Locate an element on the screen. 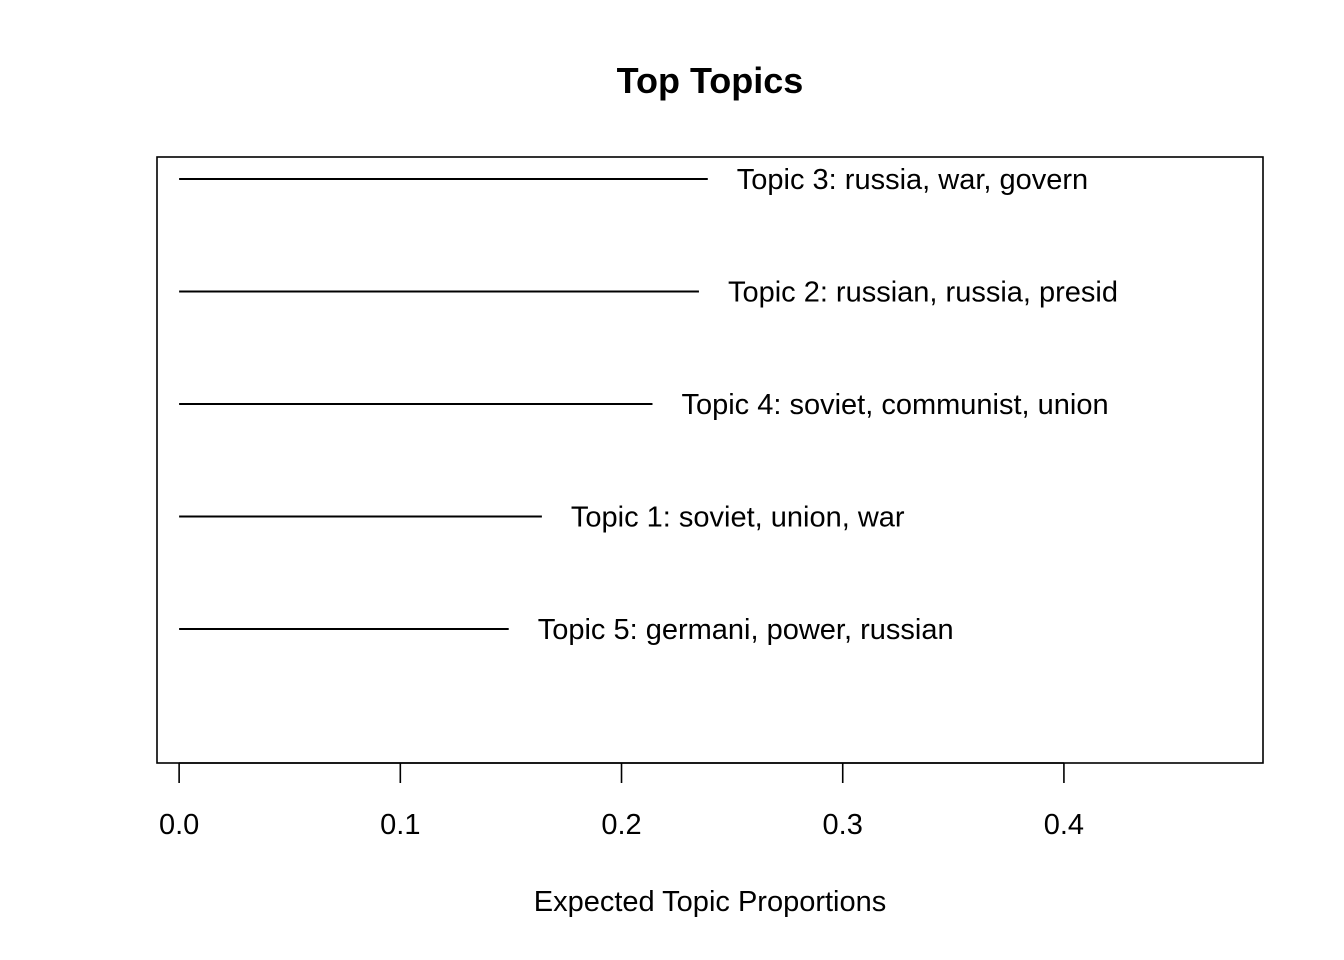  topic-label: Topic 3: russia, war, govern is located at coordinates (912, 180).